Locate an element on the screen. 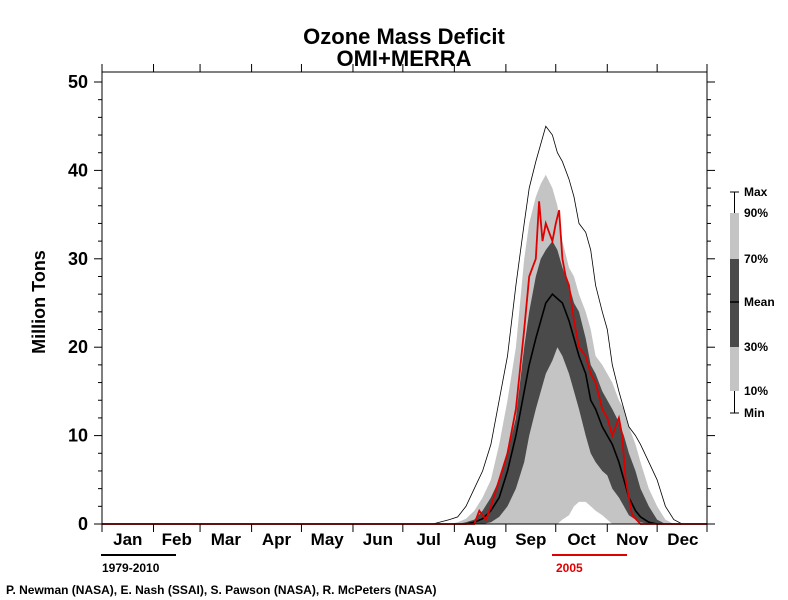 This screenshot has width=788, height=600. x-month-label: Feb is located at coordinates (177, 539).